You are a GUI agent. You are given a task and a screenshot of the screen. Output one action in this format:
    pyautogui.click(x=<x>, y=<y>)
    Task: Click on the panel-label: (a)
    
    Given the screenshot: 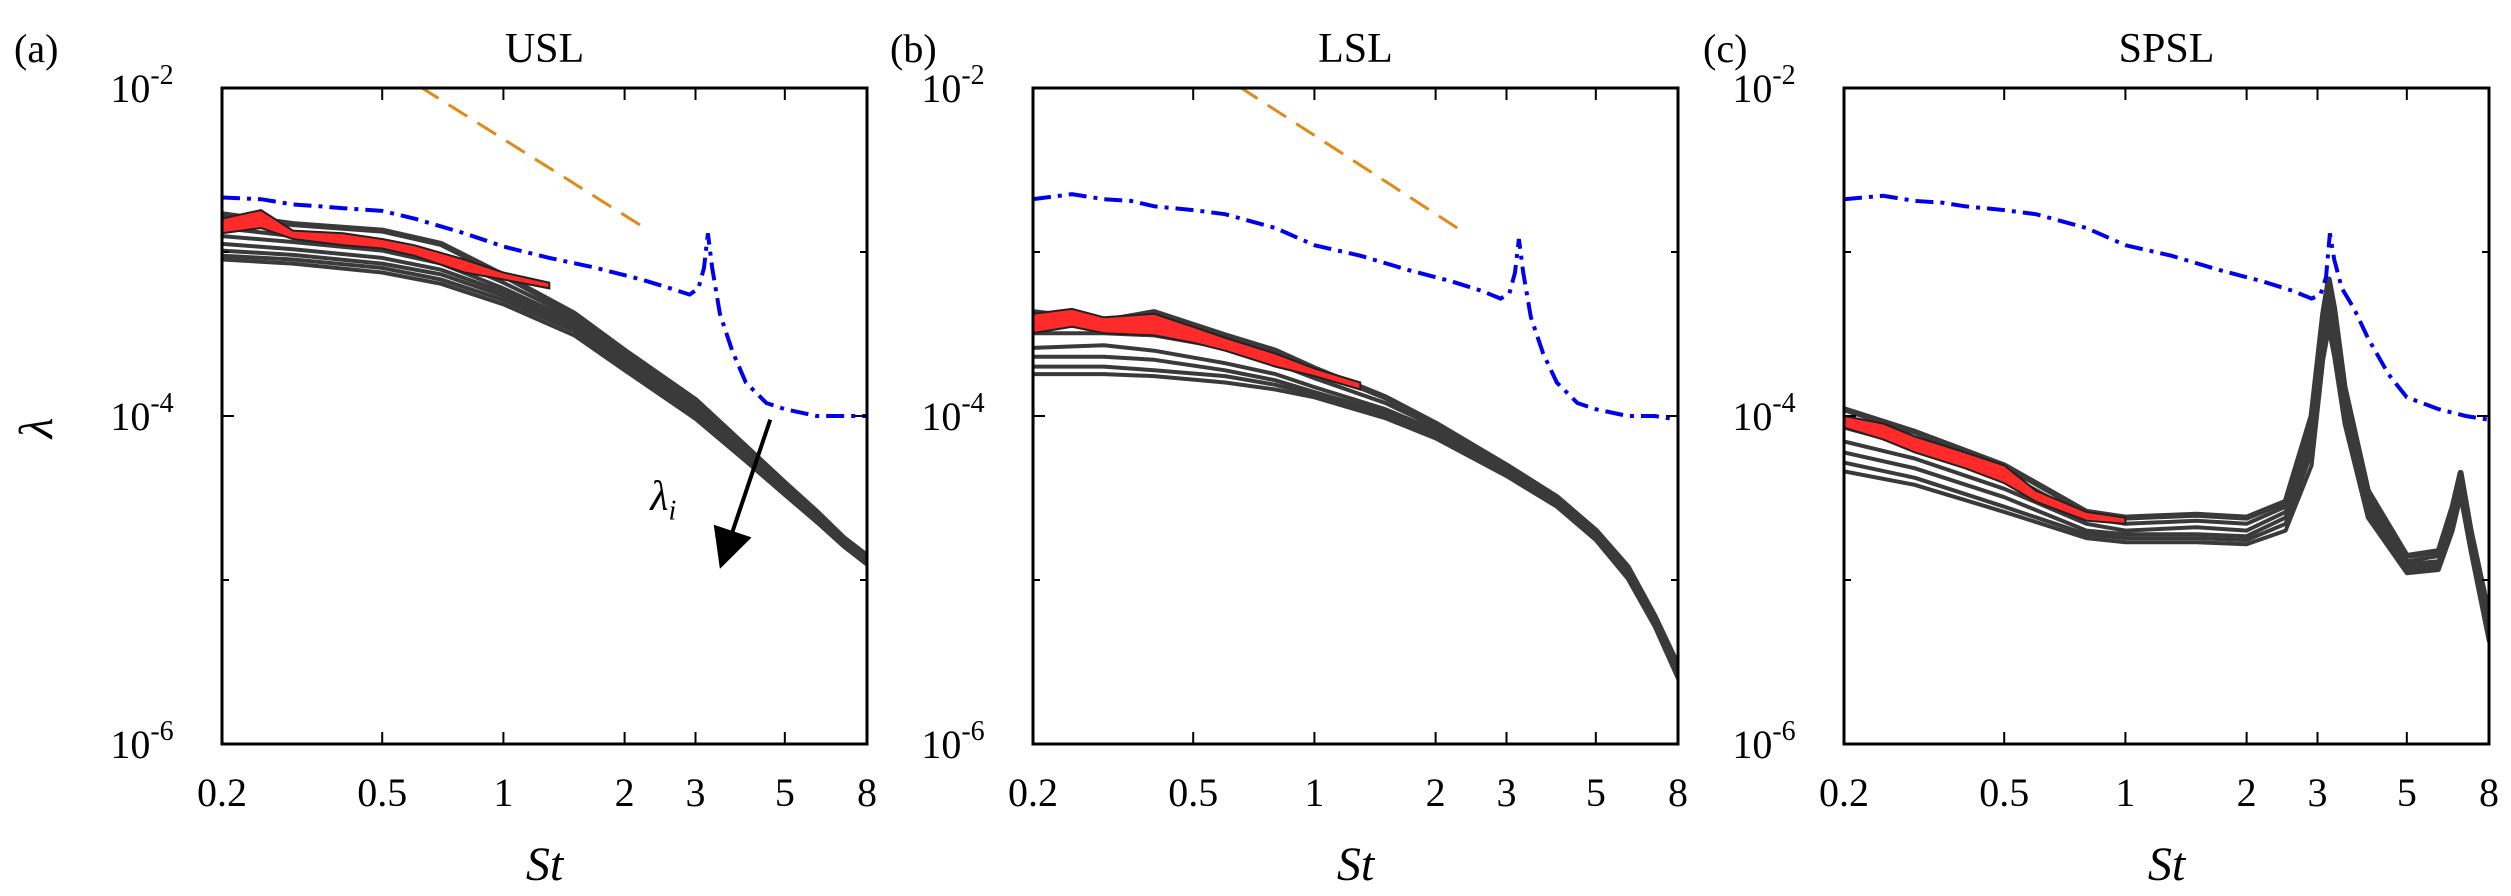 What is the action you would take?
    pyautogui.click(x=36, y=48)
    